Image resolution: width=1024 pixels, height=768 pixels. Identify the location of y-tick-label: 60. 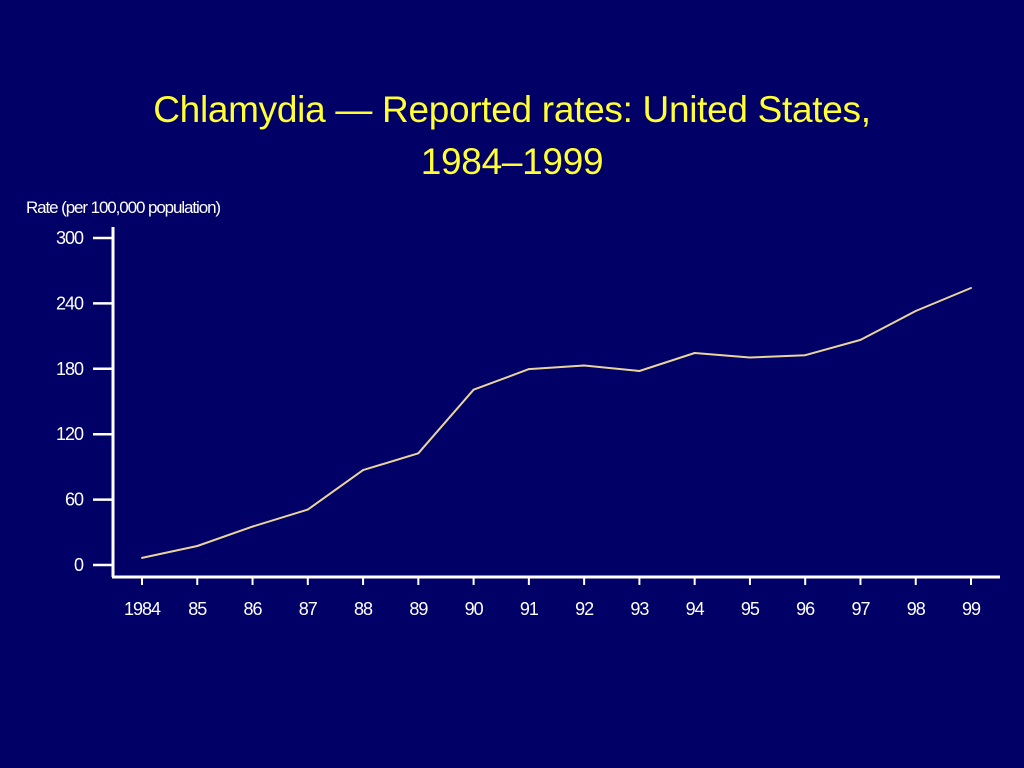
(74, 500).